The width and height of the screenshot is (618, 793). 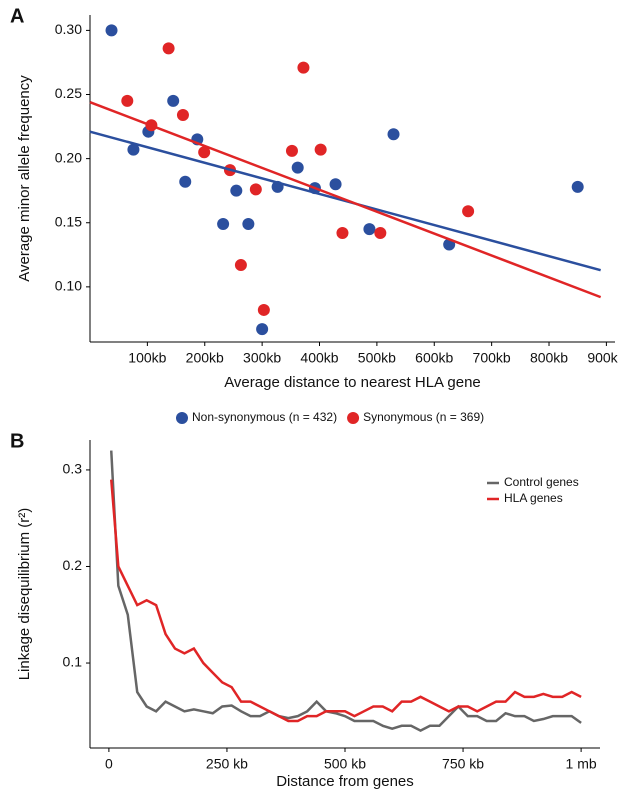 I want to click on legend-label: Synonymous (n = 369), so click(x=423, y=417).